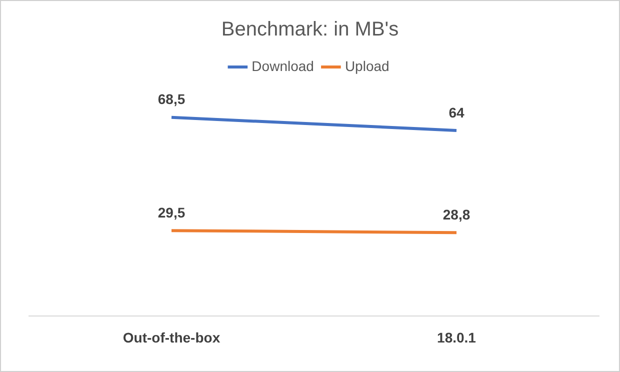 This screenshot has height=372, width=620. I want to click on data-label: 68,5, so click(172, 99).